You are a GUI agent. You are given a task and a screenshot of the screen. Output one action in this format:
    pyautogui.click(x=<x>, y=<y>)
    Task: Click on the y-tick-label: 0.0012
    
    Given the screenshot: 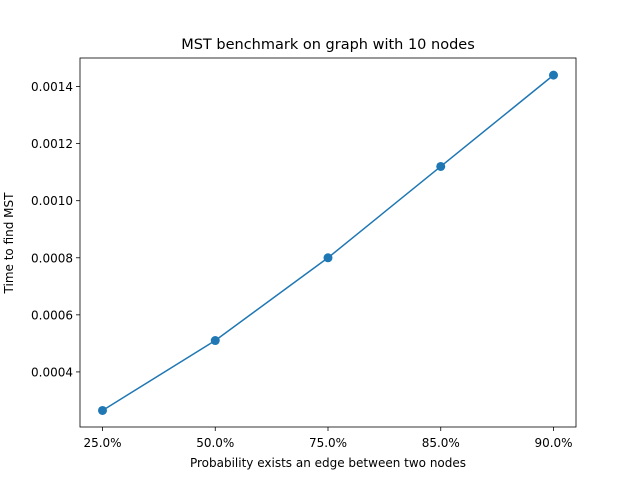 What is the action you would take?
    pyautogui.click(x=52, y=144)
    